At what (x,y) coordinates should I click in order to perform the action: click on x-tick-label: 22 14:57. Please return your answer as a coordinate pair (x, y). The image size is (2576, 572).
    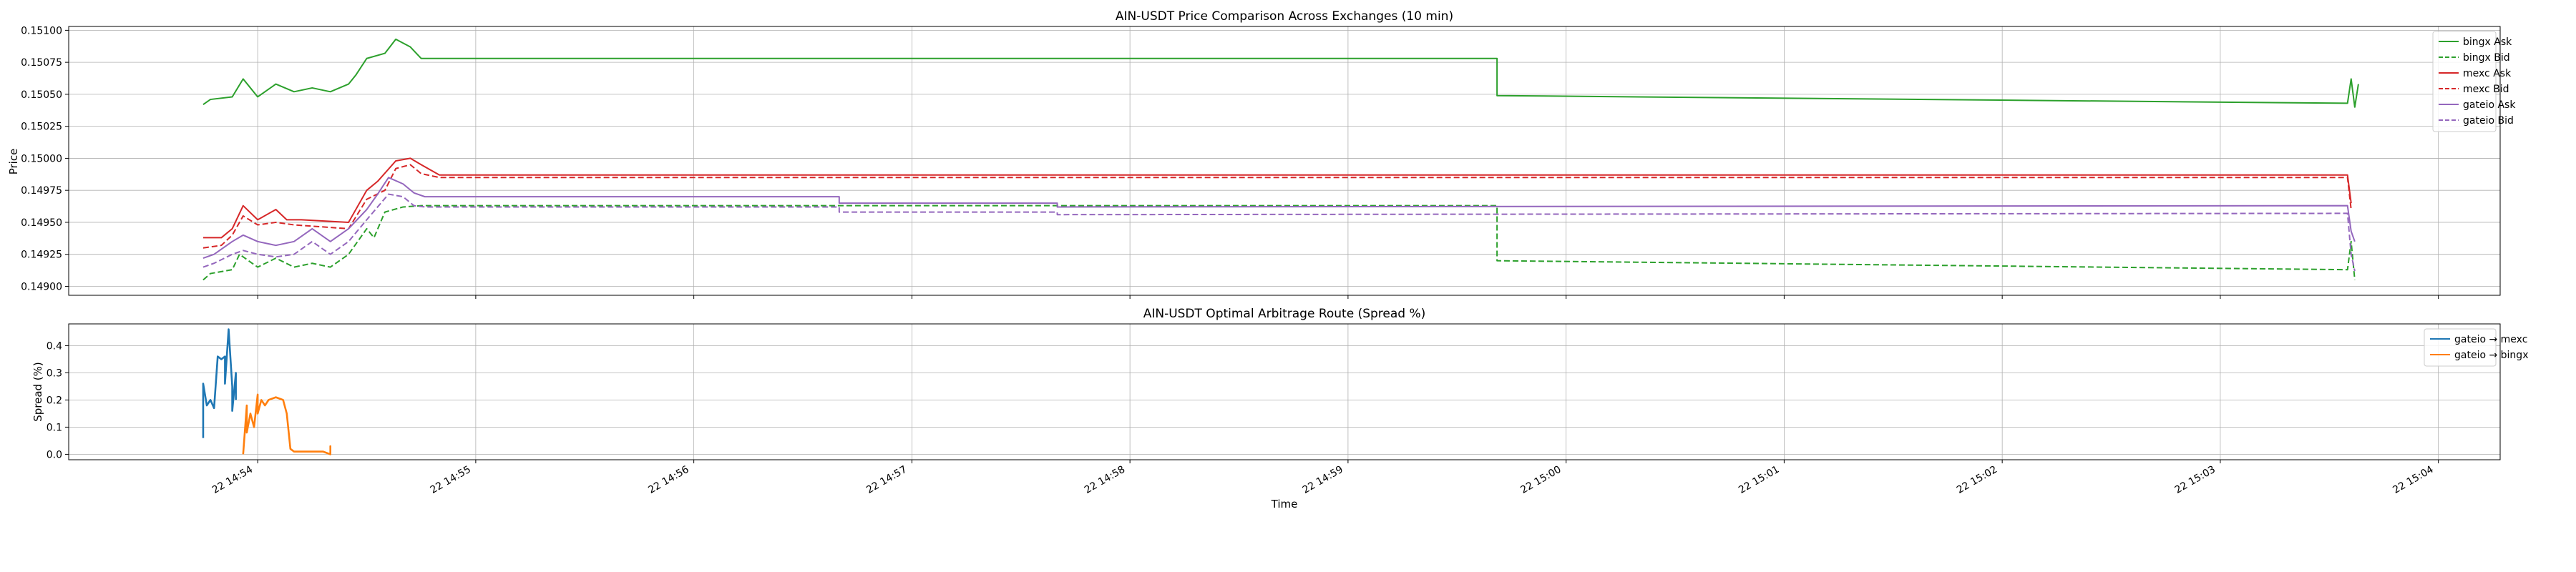
    Looking at the image, I should click on (886, 480).